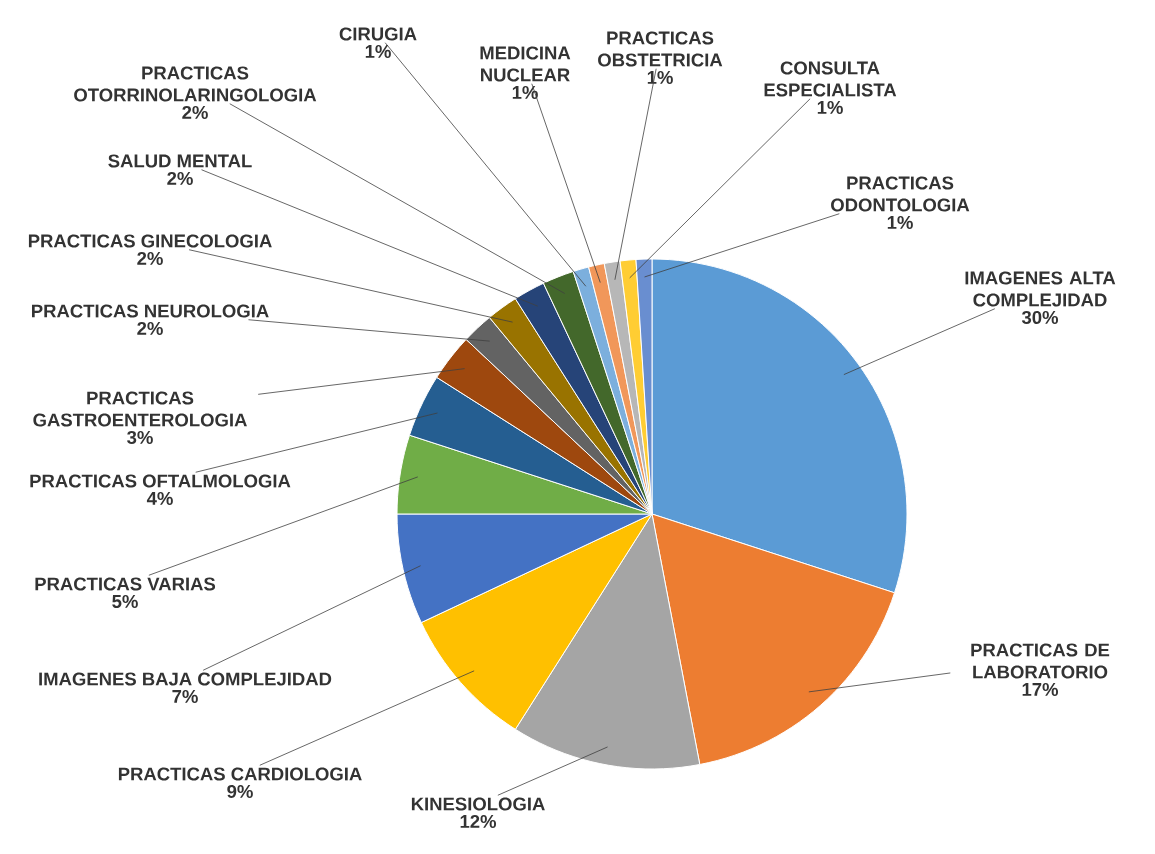 The width and height of the screenshot is (1155, 854). Describe the element at coordinates (240, 791) in the screenshot. I see `data-label: 9%` at that location.